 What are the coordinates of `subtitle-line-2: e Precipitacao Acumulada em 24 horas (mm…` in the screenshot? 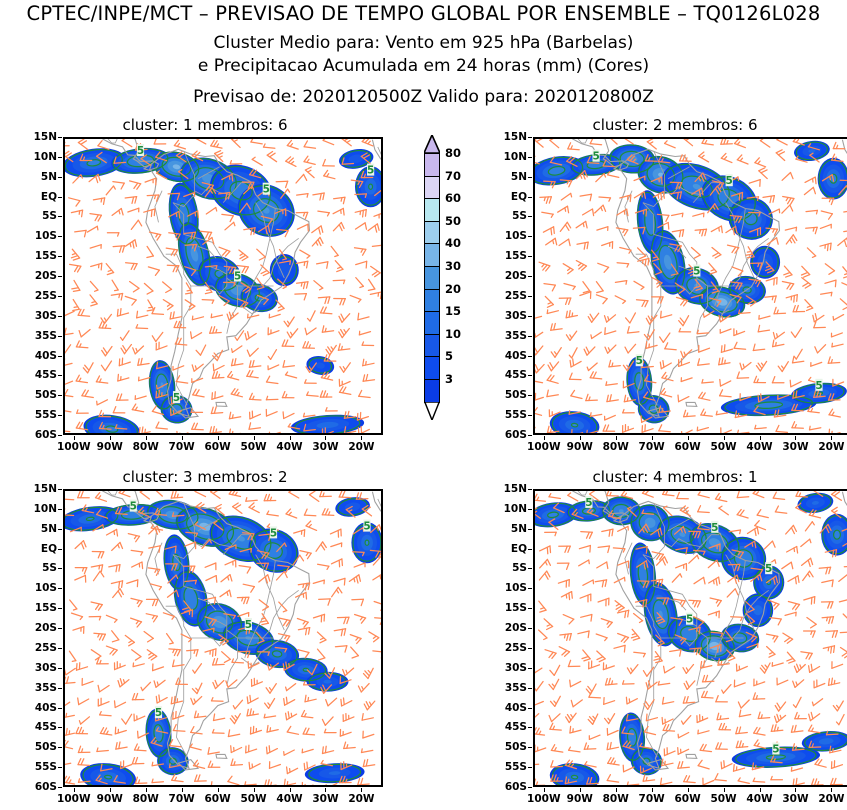 It's located at (423, 66).